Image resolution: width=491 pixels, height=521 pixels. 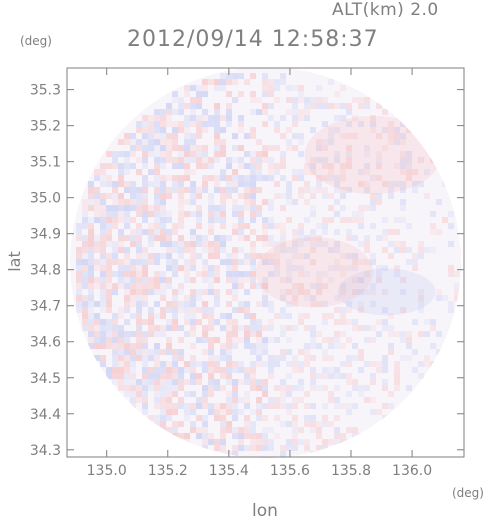 I want to click on y-tick-label: 34.5, so click(x=45, y=379).